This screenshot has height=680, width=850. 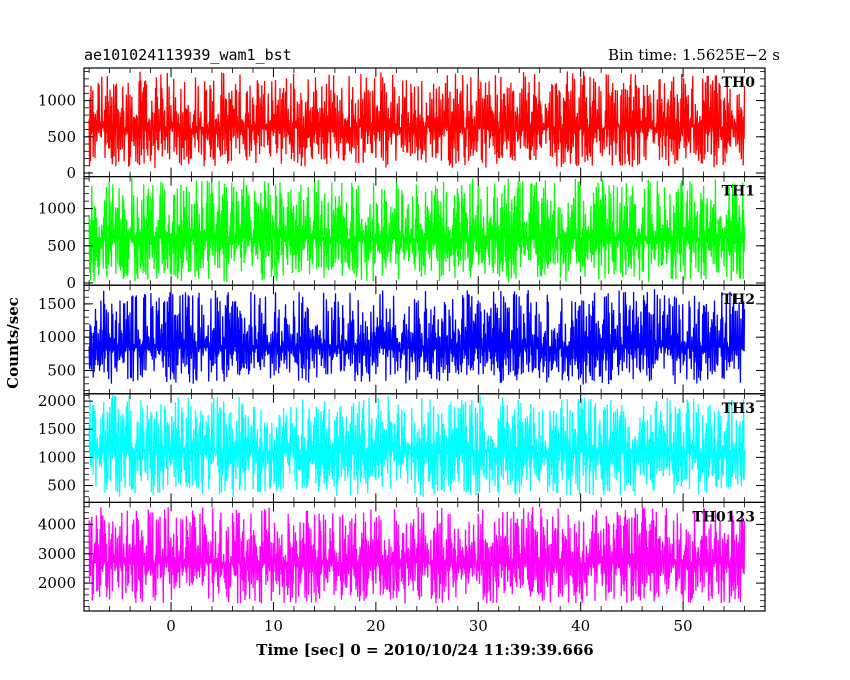 I want to click on series-th0, so click(x=417, y=120).